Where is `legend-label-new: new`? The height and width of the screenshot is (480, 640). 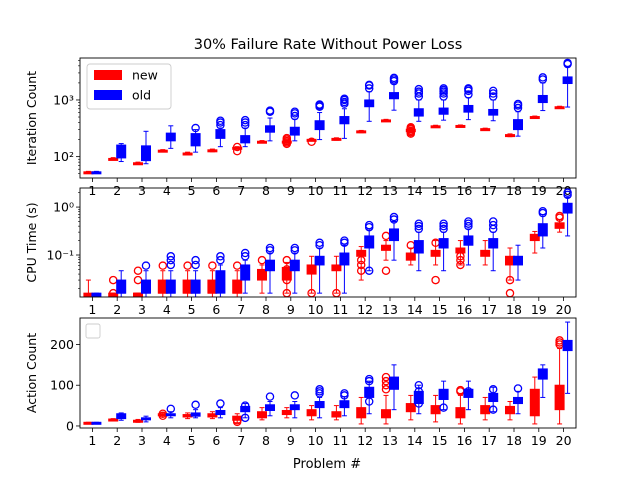 legend-label-new: new is located at coordinates (145, 75).